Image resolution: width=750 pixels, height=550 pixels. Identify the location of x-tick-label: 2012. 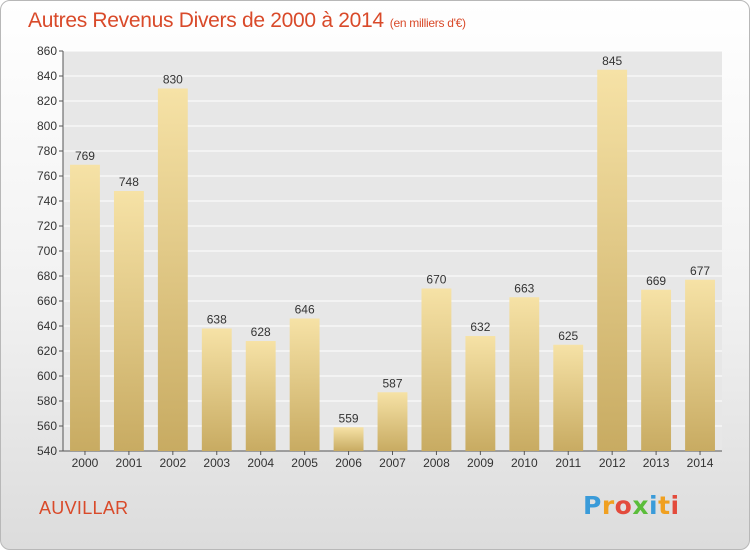
(612, 463).